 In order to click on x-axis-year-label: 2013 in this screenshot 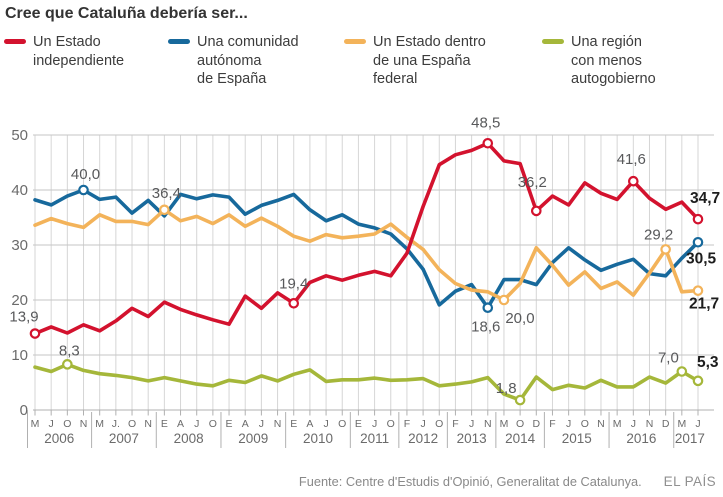, I will do `click(472, 438)`.